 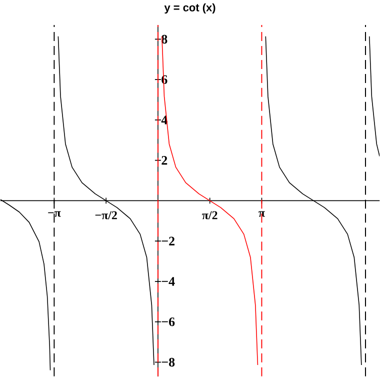 What do you see at coordinates (168, 322) in the screenshot?
I see `y-tick-label: −6` at bounding box center [168, 322].